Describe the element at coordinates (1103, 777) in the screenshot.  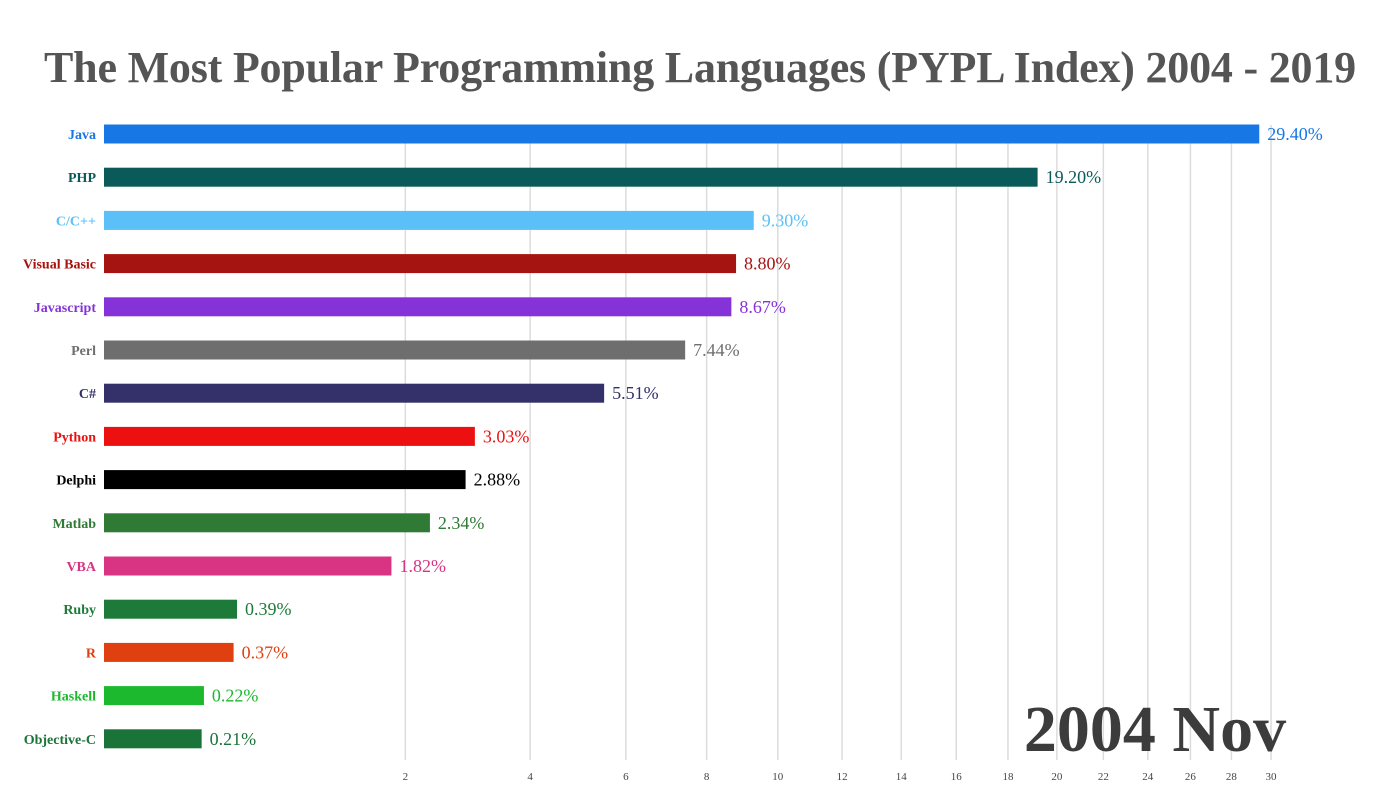
I see `x-tick-label: 22` at that location.